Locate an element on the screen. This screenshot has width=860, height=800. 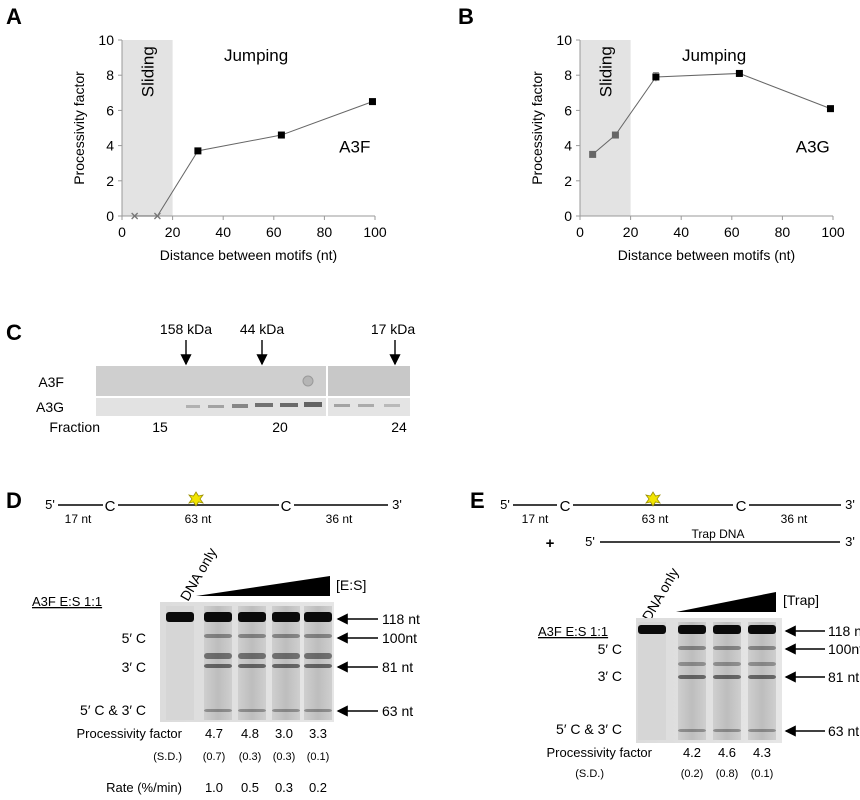
d-c-right: C is located at coordinates (286, 506).